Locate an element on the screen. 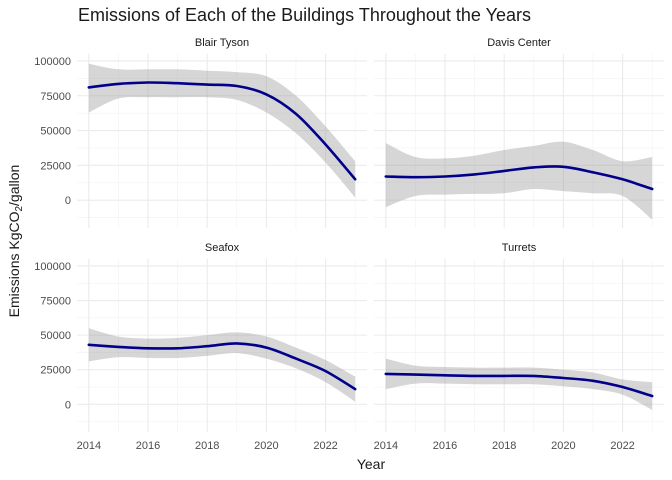  x-tick-labels: 2014 2016 2018 2020 2022 2014 2016 2018 2020 2022 is located at coordinates (356, 446).